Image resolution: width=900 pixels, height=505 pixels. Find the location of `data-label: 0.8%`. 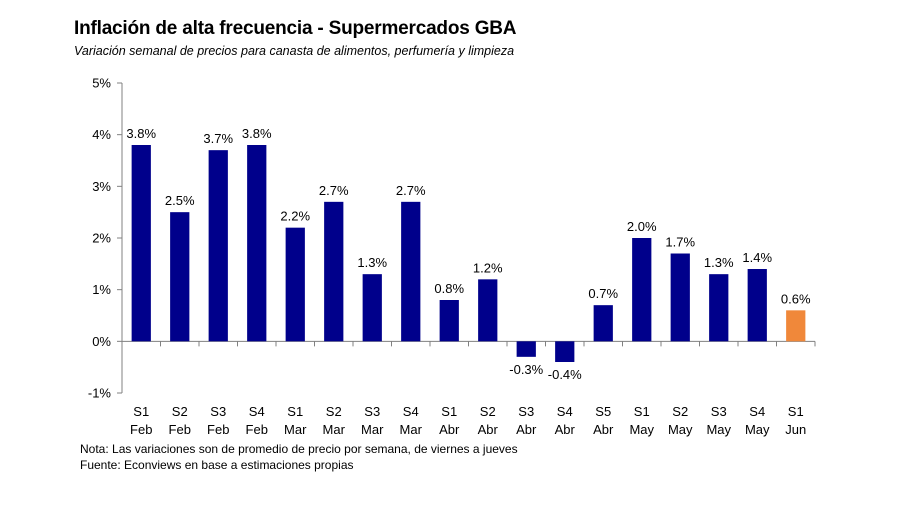

data-label: 0.8% is located at coordinates (449, 288).